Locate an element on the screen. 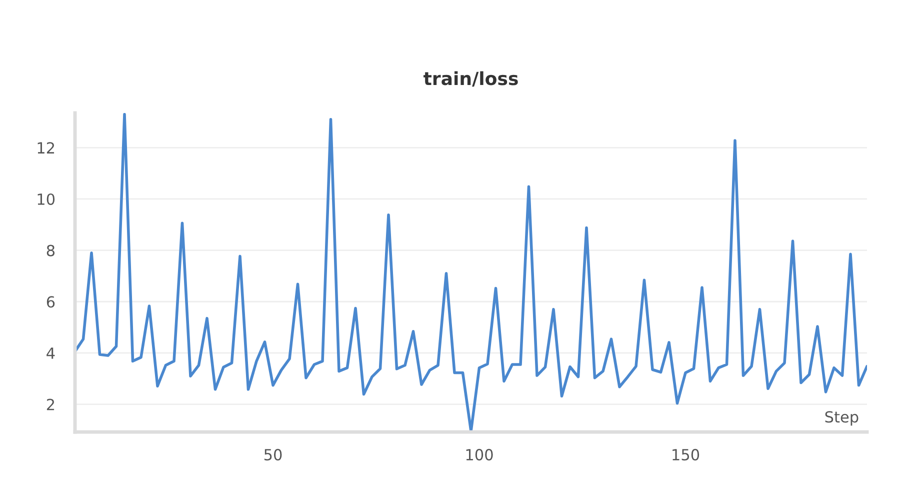  y-tick-label: 4 is located at coordinates (50, 353).